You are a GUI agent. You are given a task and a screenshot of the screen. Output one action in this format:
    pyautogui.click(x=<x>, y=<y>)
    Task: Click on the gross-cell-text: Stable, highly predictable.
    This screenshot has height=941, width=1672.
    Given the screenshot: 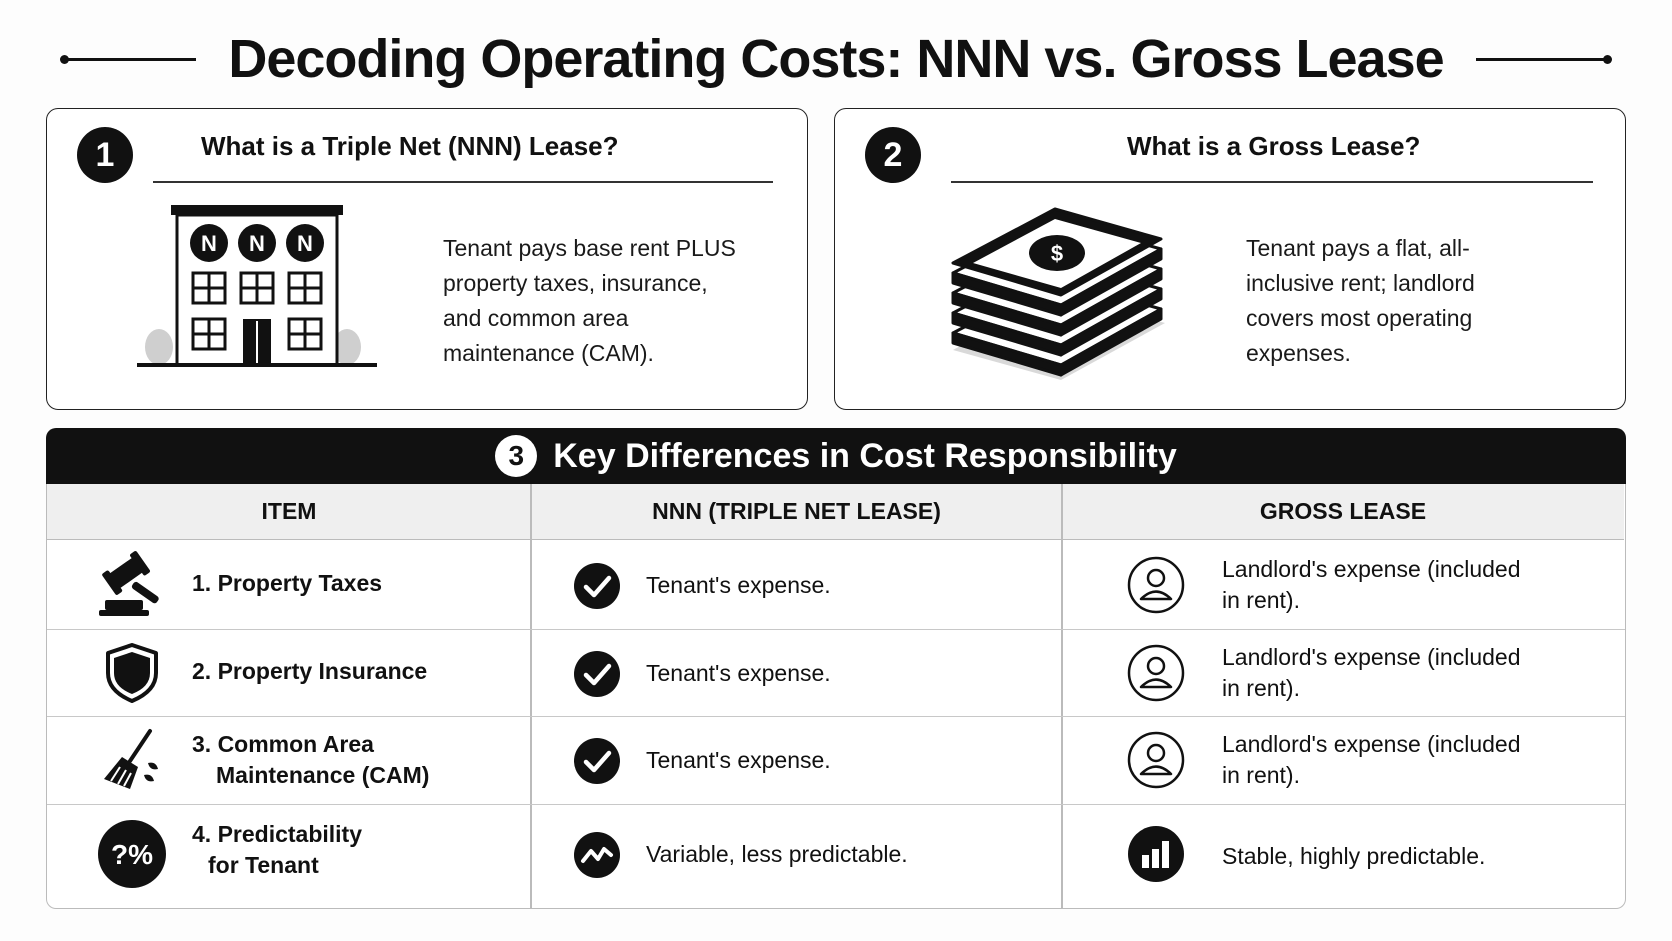 What is the action you would take?
    pyautogui.click(x=1354, y=856)
    